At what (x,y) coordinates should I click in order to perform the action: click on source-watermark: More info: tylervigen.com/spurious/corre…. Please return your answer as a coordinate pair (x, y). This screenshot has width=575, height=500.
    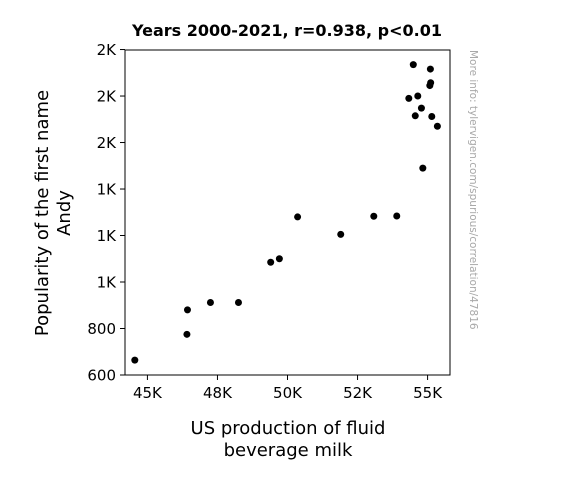
    Looking at the image, I should click on (473, 190).